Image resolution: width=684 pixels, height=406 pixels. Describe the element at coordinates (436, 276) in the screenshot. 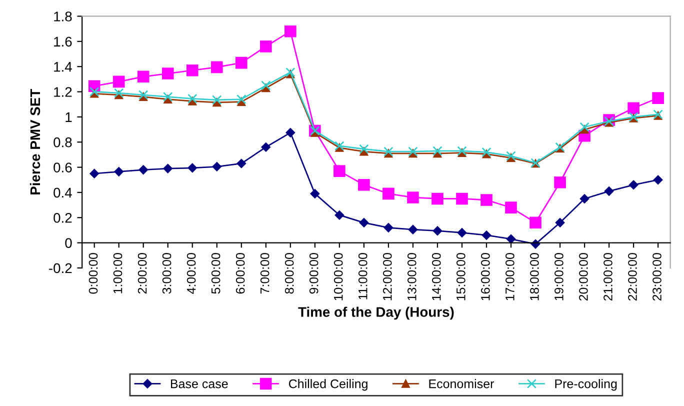

I see `x-tick-label: 14:00:00` at that location.